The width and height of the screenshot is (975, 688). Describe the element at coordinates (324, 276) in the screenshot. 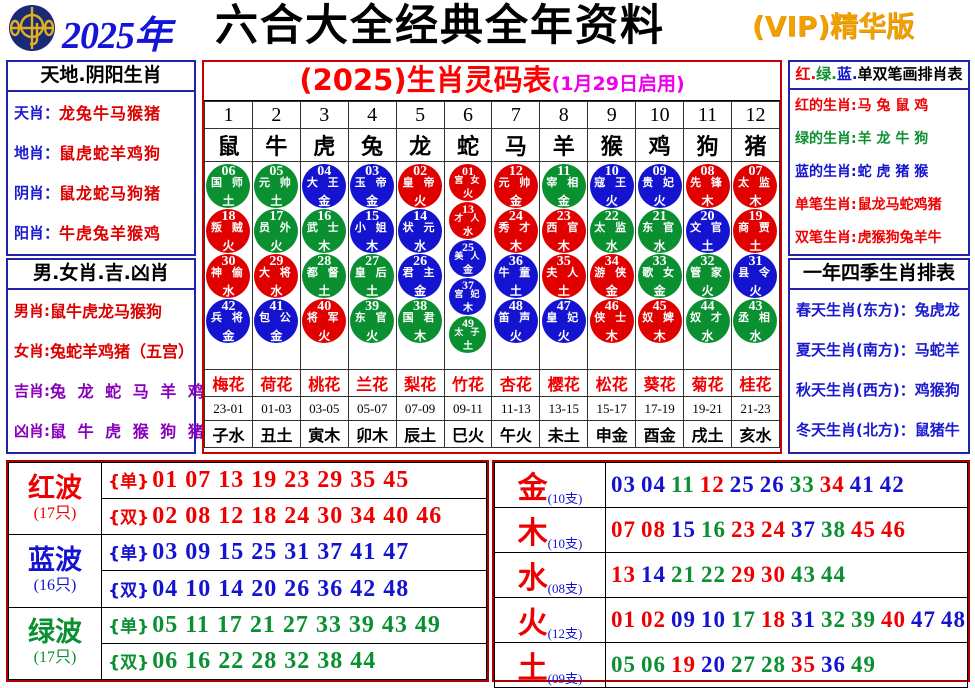

I see `lottery-ball: 28 都 督土` at that location.